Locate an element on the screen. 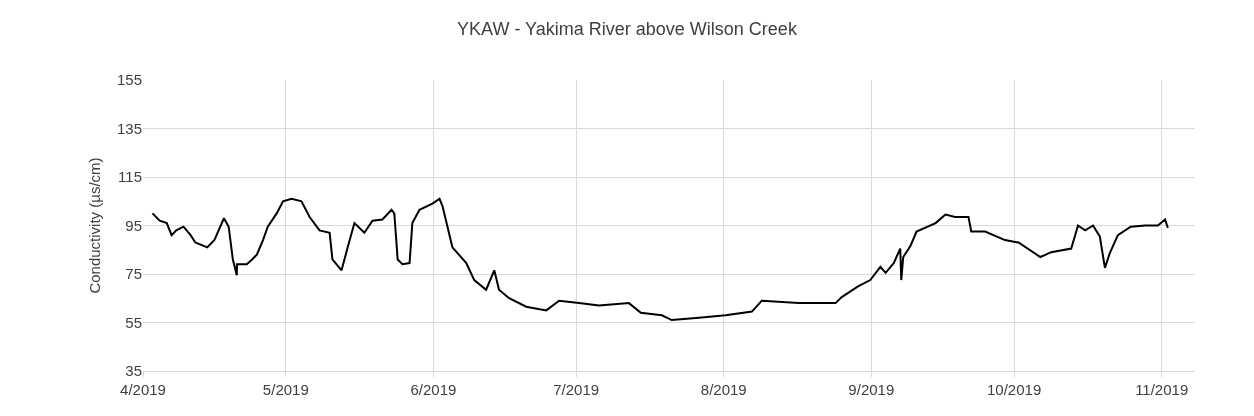 This screenshot has width=1254, height=416. x-tick-label: 6/2019 is located at coordinates (433, 389).